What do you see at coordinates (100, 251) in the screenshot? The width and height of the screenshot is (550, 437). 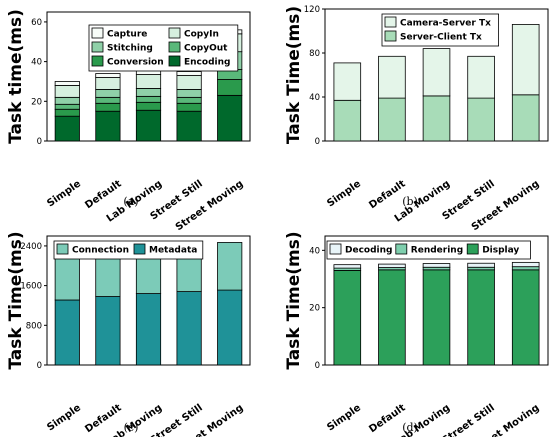 I see `legend-label: Connection` at bounding box center [100, 251].